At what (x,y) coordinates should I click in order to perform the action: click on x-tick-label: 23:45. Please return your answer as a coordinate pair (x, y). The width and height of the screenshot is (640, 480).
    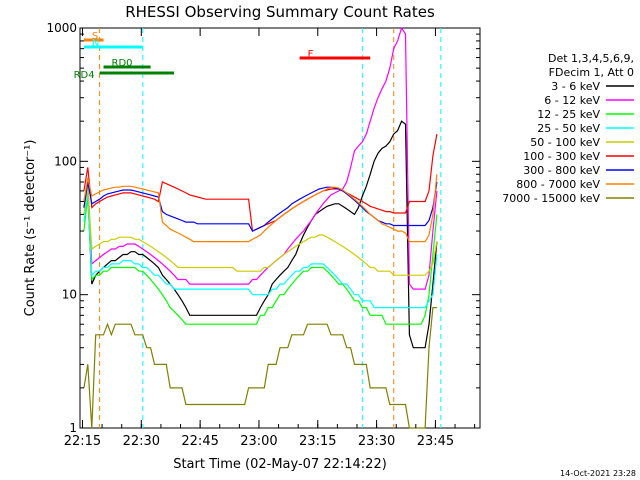
    Looking at the image, I should click on (435, 441).